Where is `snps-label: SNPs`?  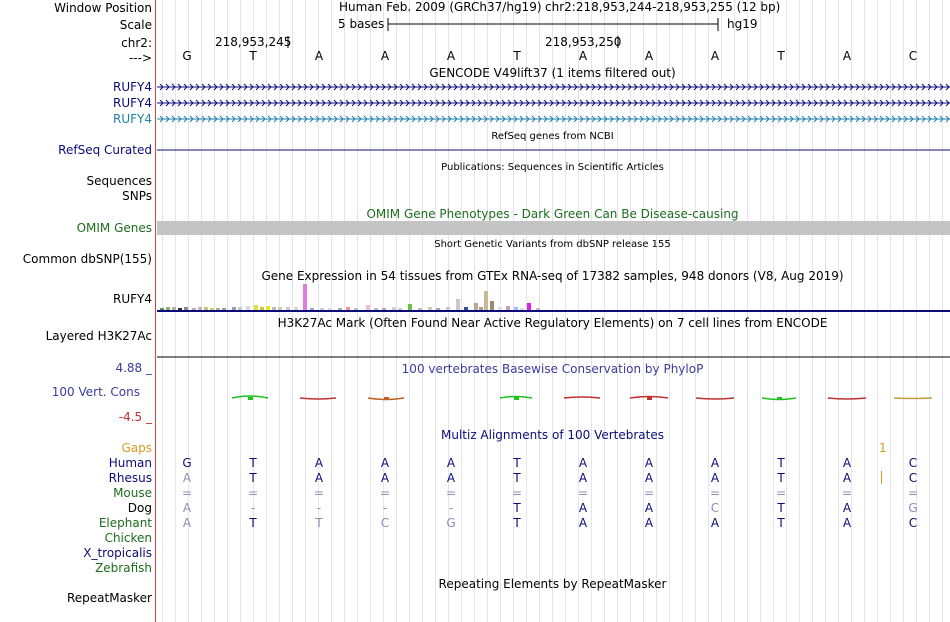
snps-label: SNPs is located at coordinates (137, 196).